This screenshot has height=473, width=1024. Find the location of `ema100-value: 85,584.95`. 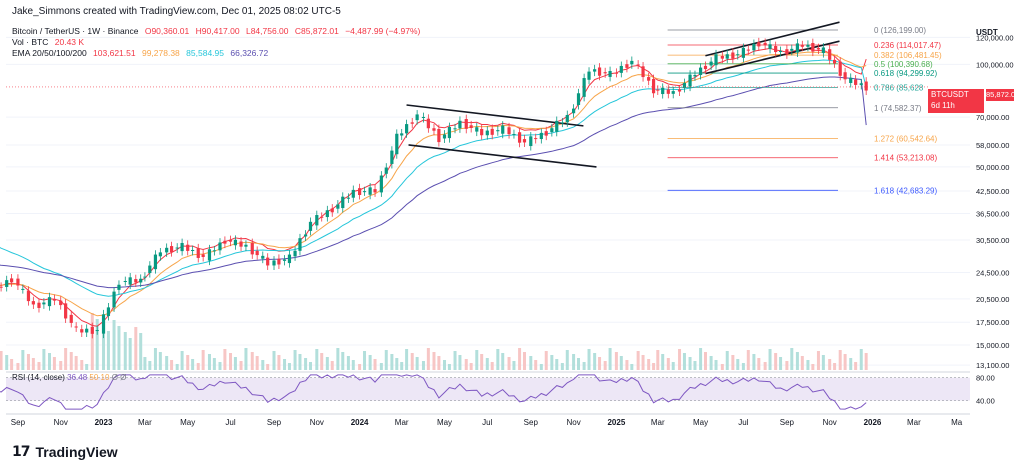

ema100-value: 85,584.95 is located at coordinates (205, 53).